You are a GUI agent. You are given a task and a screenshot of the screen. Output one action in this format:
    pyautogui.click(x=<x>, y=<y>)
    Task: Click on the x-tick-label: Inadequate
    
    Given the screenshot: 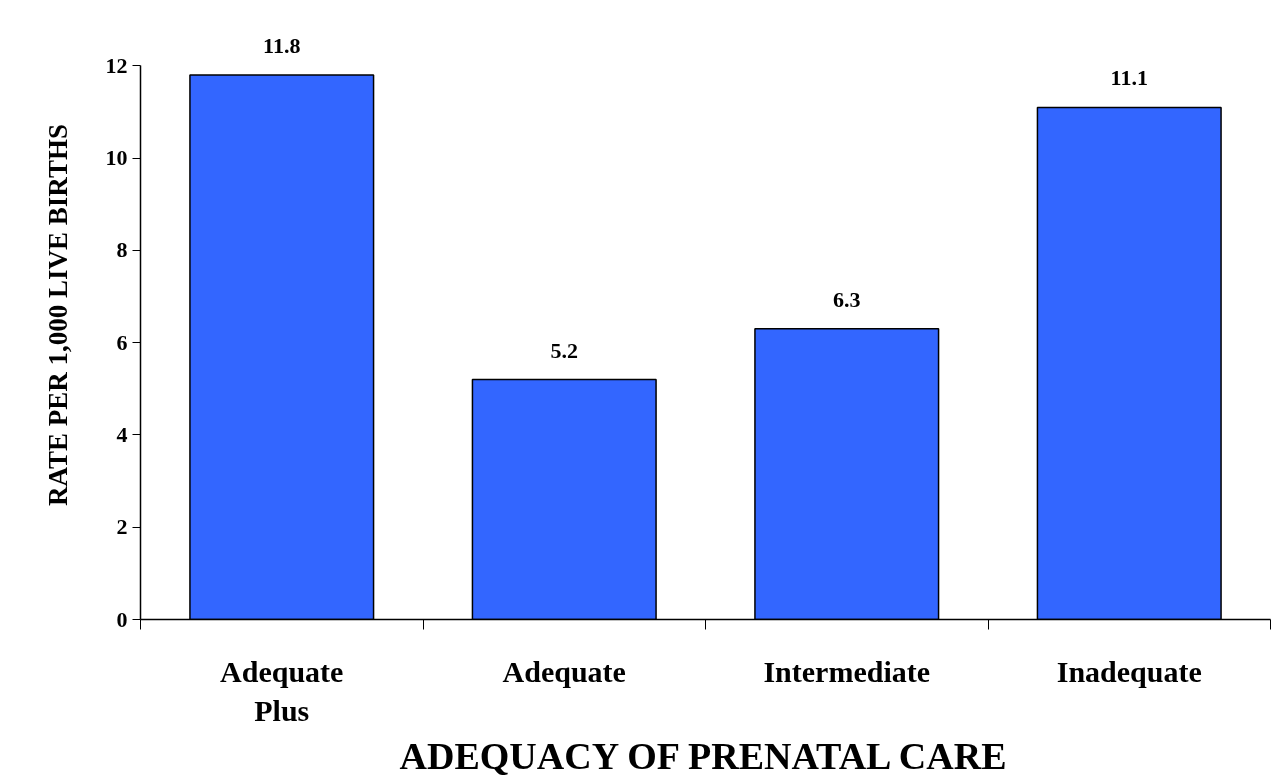 What is the action you would take?
    pyautogui.click(x=1129, y=671)
    